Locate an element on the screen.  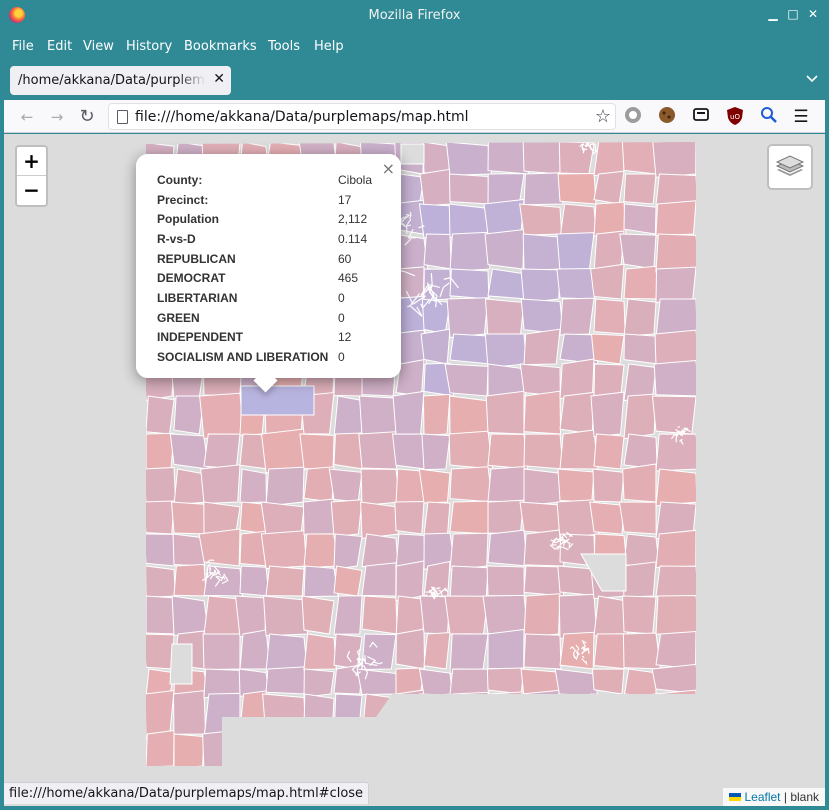
layers-control is located at coordinates (790, 167).